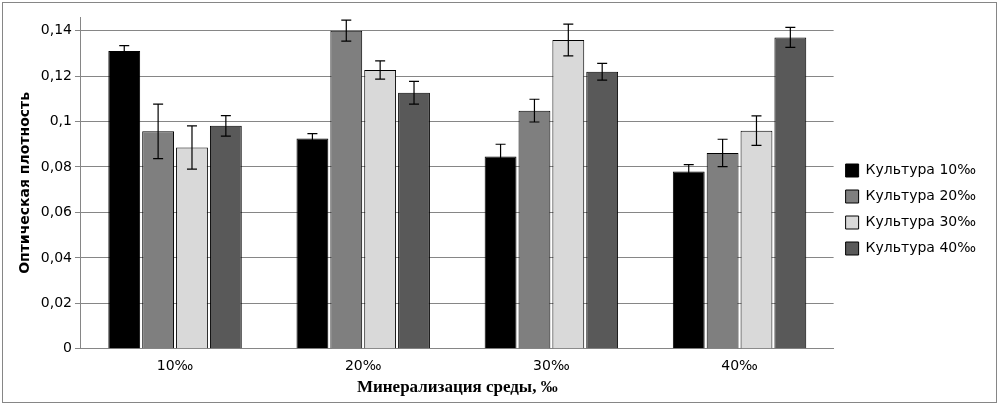  I want to click on legend-label: Культура 10‰, so click(921, 169).